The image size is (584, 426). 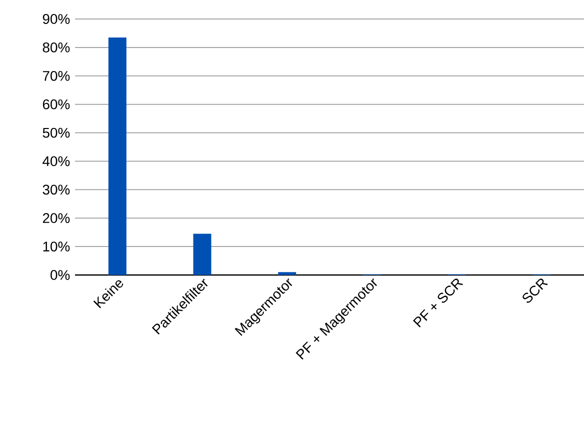 What do you see at coordinates (56, 218) in the screenshot?
I see `y-tick-label: 20%` at bounding box center [56, 218].